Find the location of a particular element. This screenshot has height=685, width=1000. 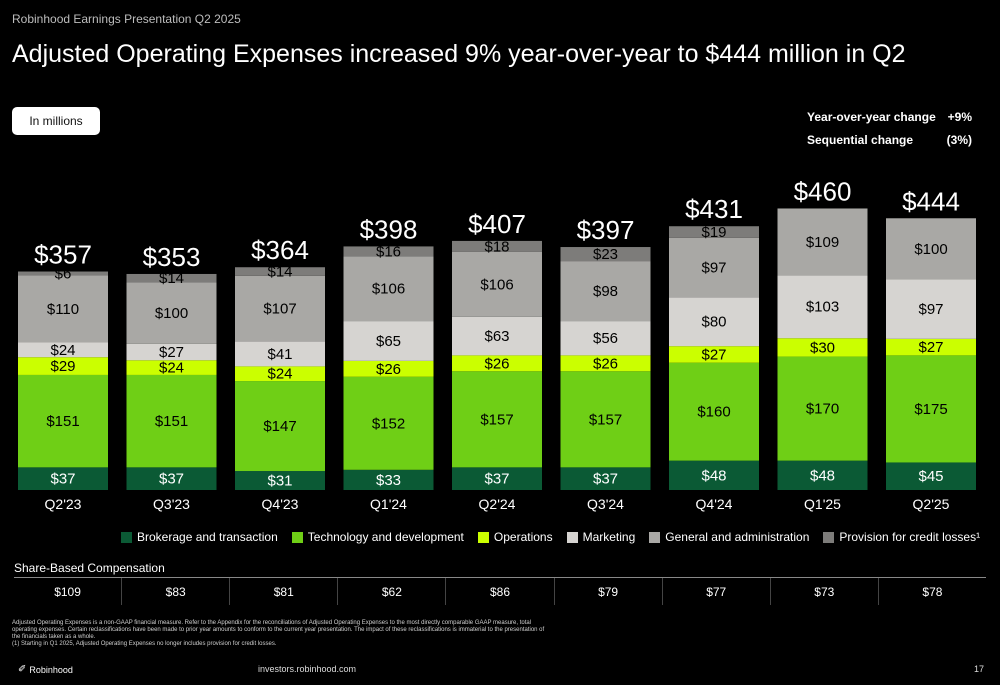

brand-logo: ✐ Robinhood is located at coordinates (45, 669).